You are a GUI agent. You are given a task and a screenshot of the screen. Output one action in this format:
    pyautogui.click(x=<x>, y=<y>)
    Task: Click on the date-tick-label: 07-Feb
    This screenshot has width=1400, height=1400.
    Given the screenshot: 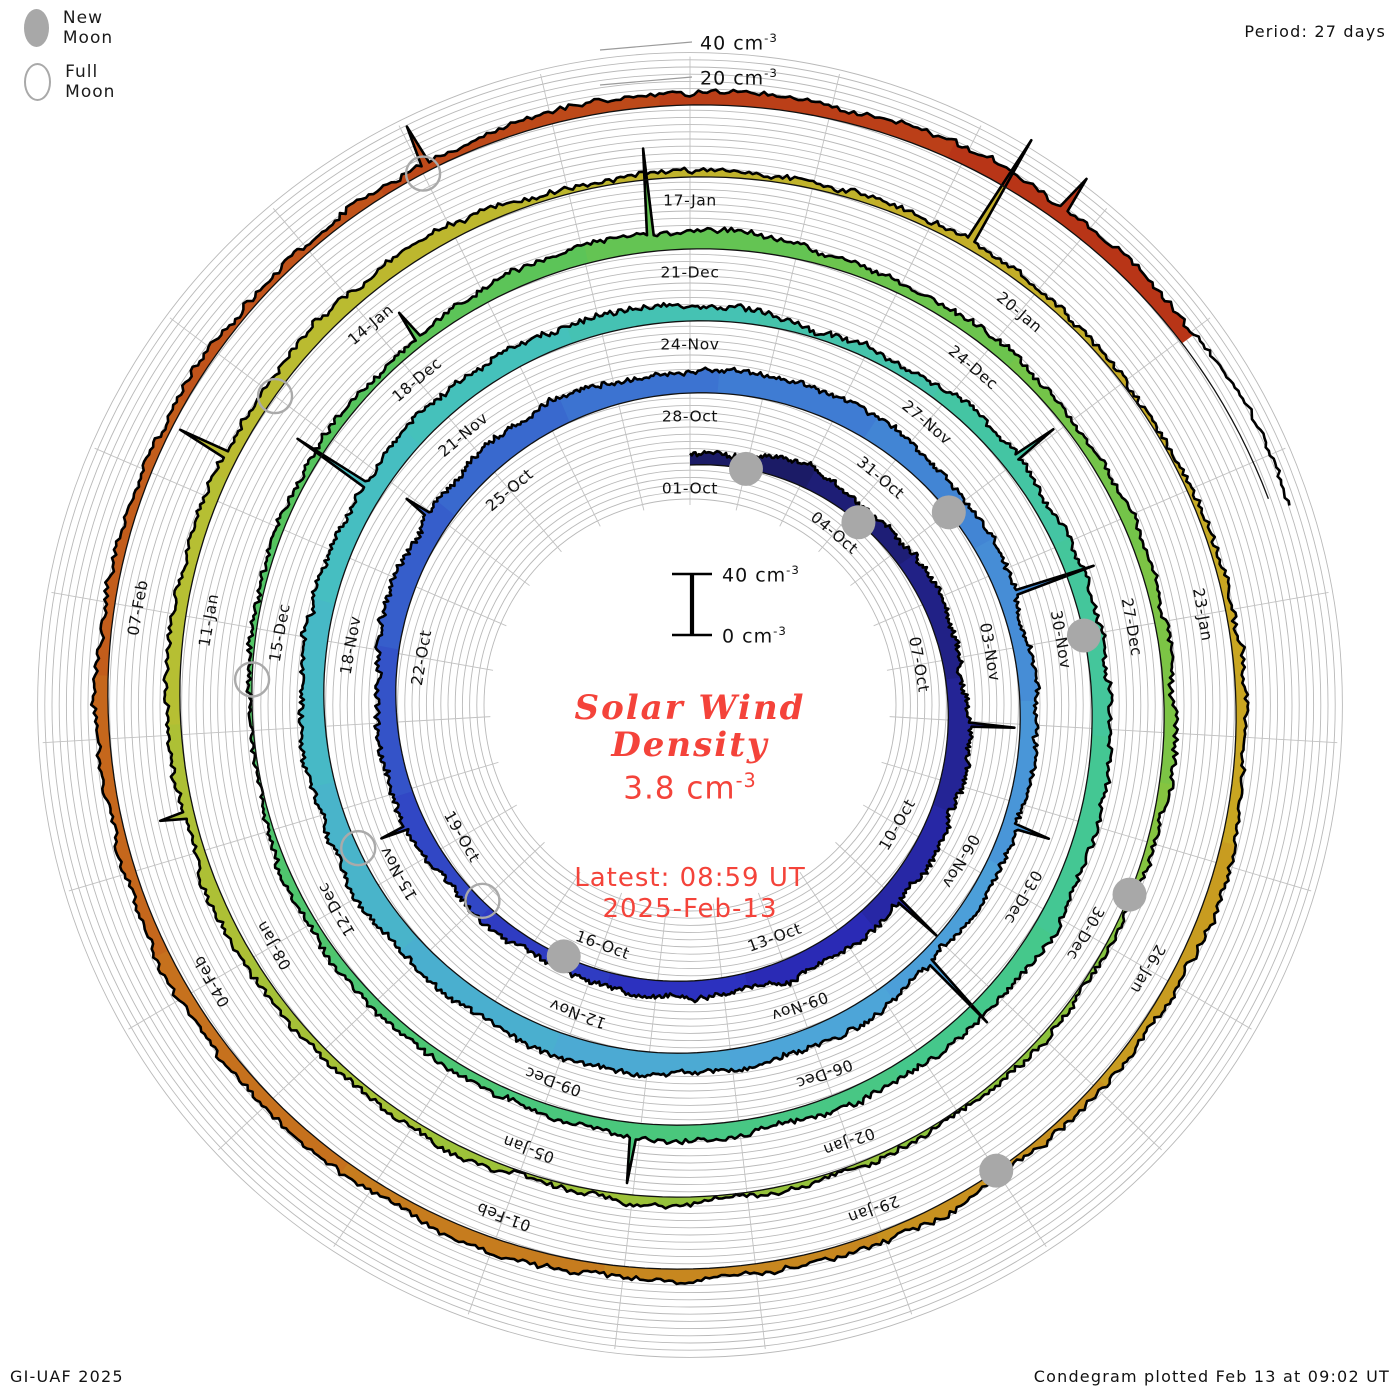 What is the action you would take?
    pyautogui.click(x=138, y=607)
    